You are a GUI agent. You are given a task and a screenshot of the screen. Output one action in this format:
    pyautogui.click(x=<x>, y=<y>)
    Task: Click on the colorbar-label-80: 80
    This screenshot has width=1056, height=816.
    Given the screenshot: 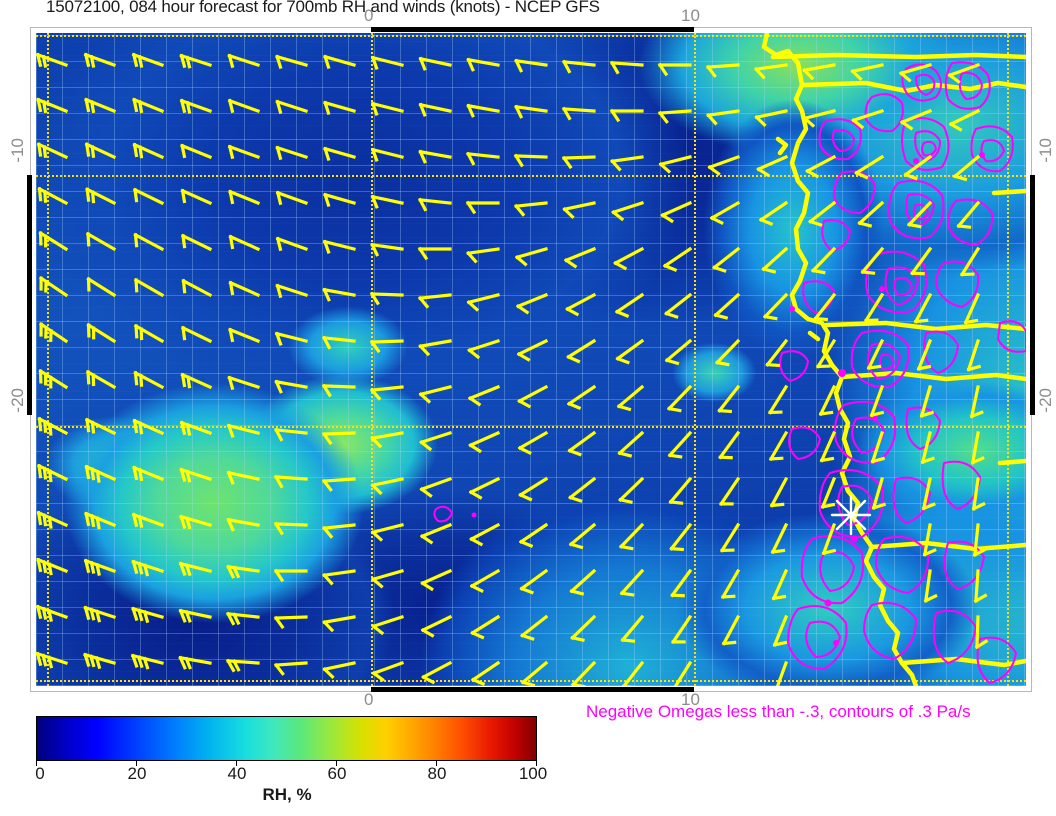 What is the action you would take?
    pyautogui.click(x=437, y=773)
    